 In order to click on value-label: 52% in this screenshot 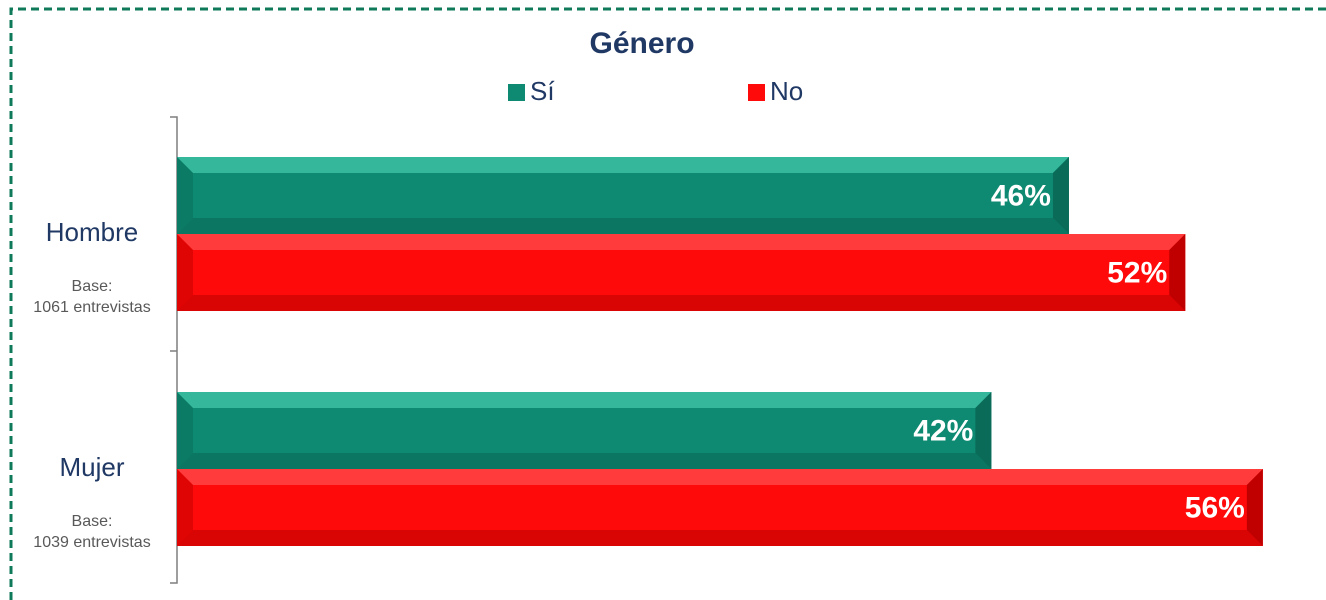, I will do `click(1137, 272)`.